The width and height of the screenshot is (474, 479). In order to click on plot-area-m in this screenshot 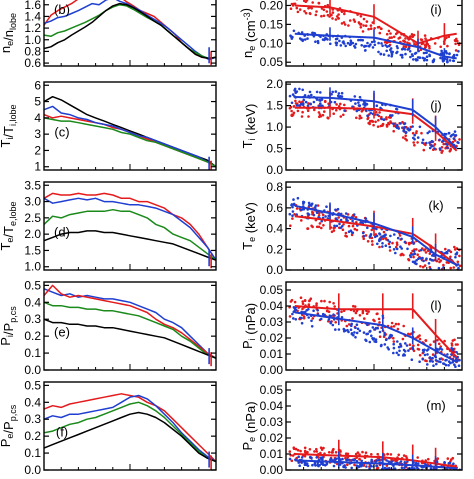, I will do `click(375, 456)`.